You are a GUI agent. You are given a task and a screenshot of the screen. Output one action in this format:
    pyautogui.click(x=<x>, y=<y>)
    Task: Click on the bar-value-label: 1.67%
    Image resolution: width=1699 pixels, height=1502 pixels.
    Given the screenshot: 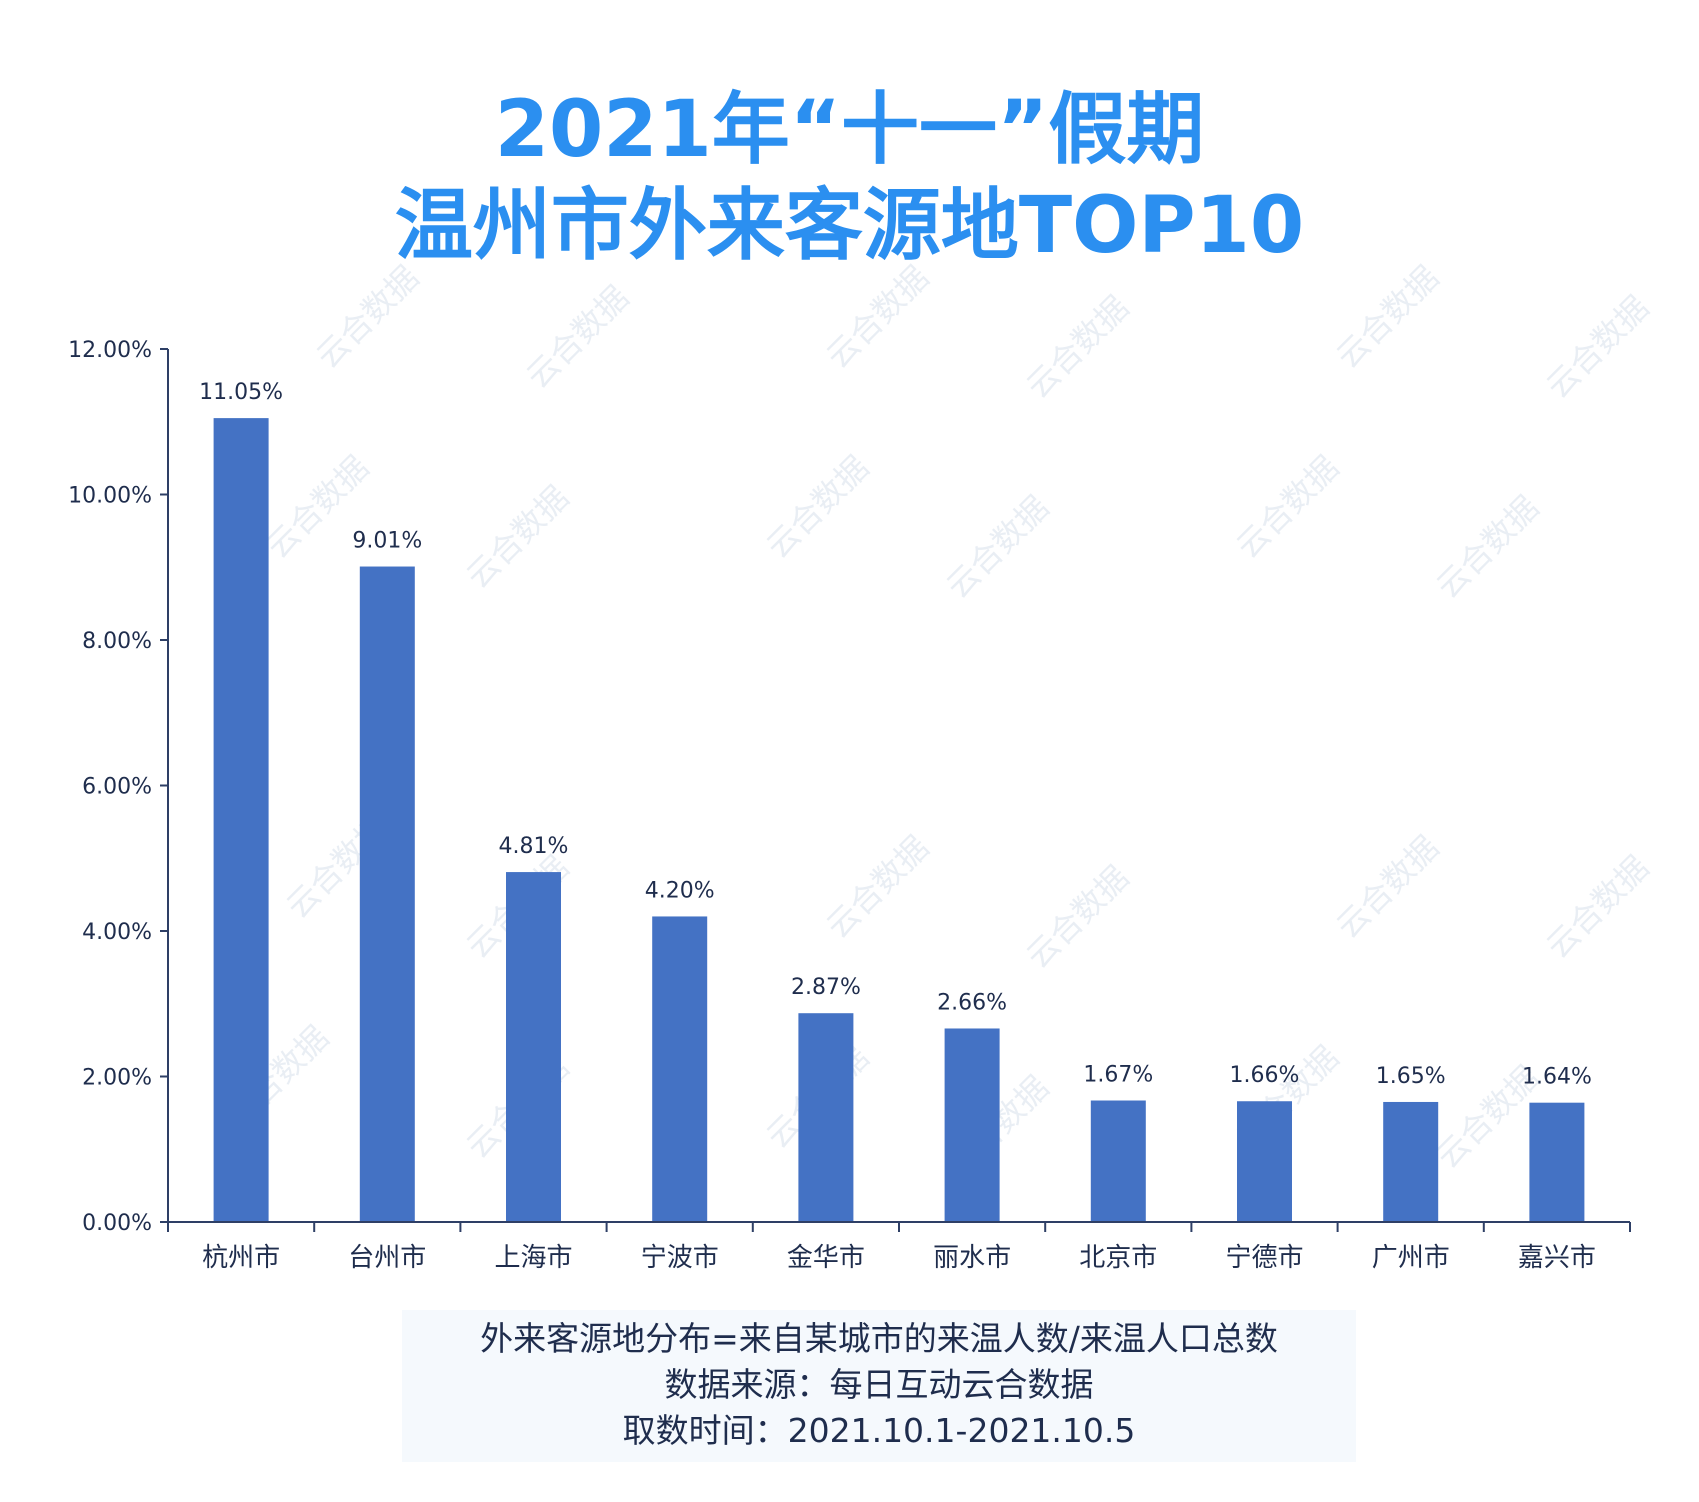 What is the action you would take?
    pyautogui.click(x=1118, y=1075)
    